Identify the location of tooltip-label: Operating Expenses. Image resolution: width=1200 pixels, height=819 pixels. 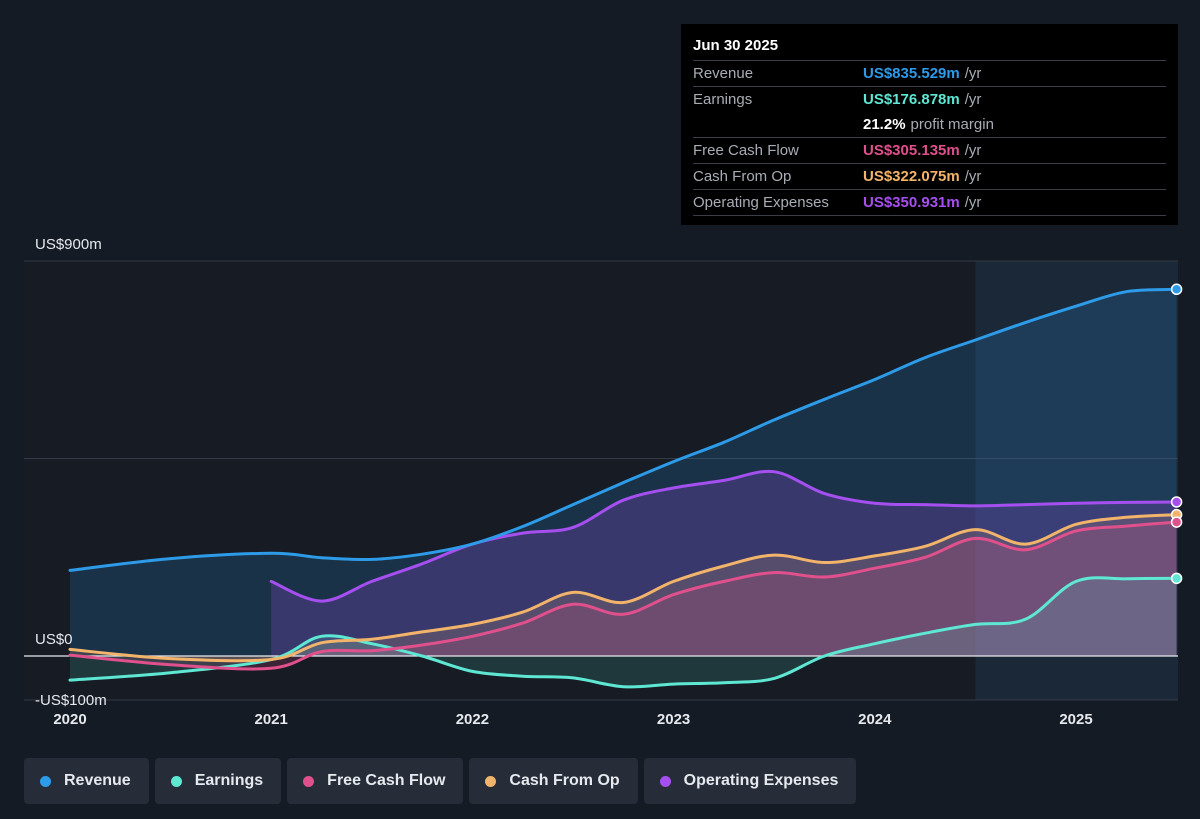
(761, 202).